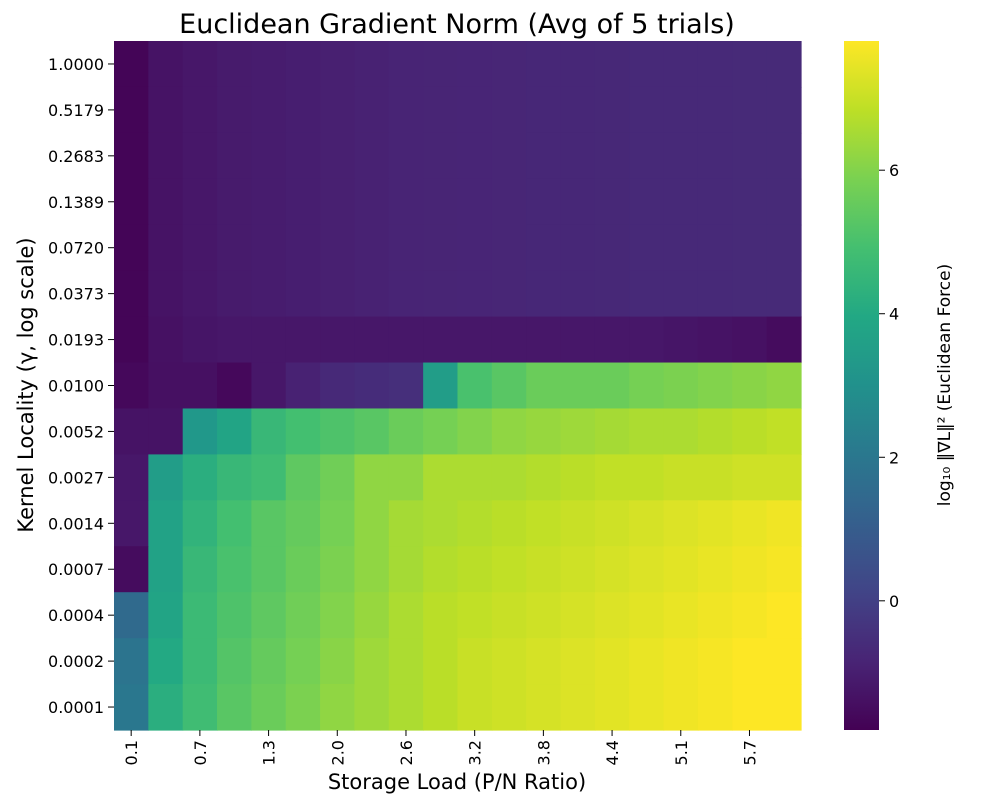 The width and height of the screenshot is (987, 807). Describe the element at coordinates (76, 523) in the screenshot. I see `y-tick-label: 0.0014` at that location.